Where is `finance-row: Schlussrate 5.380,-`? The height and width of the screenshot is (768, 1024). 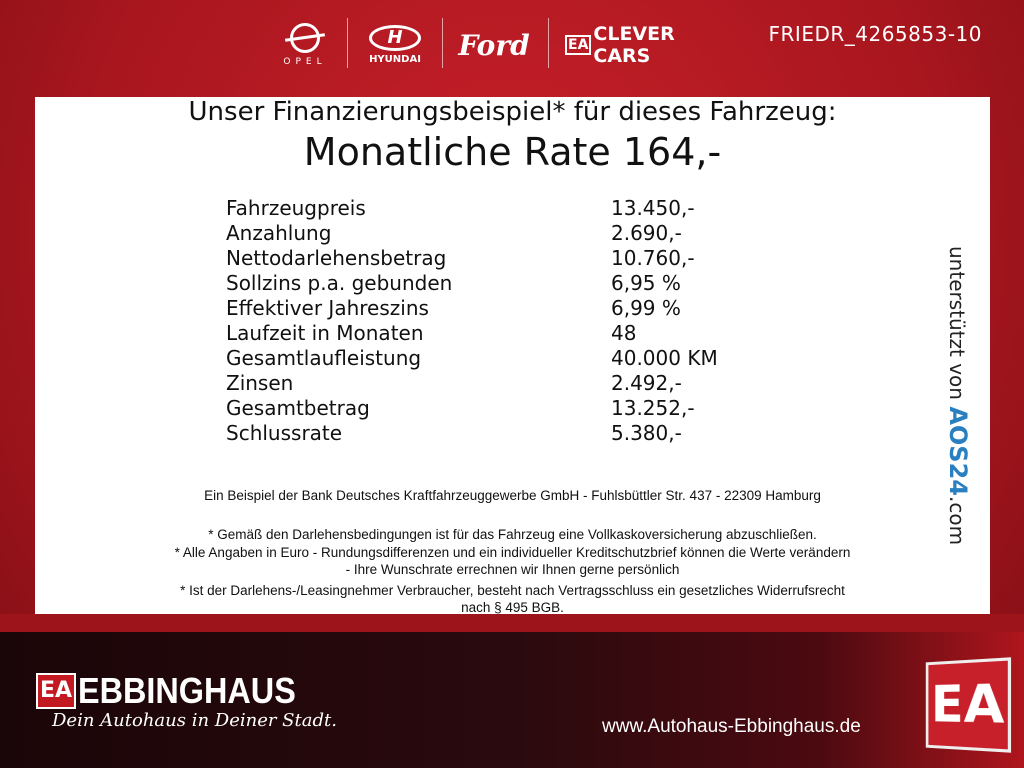 finance-row: Schlussrate 5.380,- is located at coordinates (454, 433).